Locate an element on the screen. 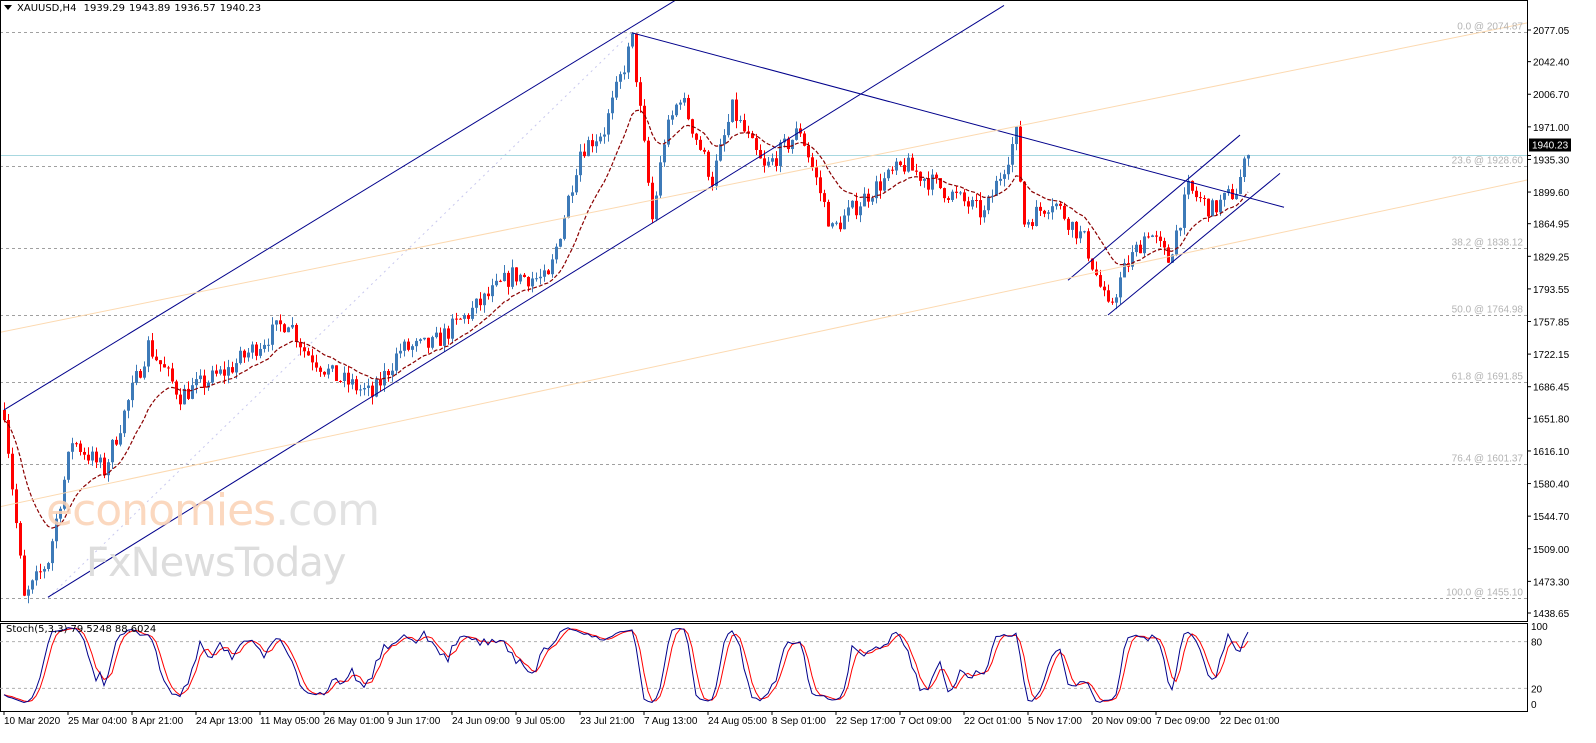 Image resolution: width=1596 pixels, height=743 pixels. fib-level-label: 61.8 @ 1691.85 is located at coordinates (1488, 377).